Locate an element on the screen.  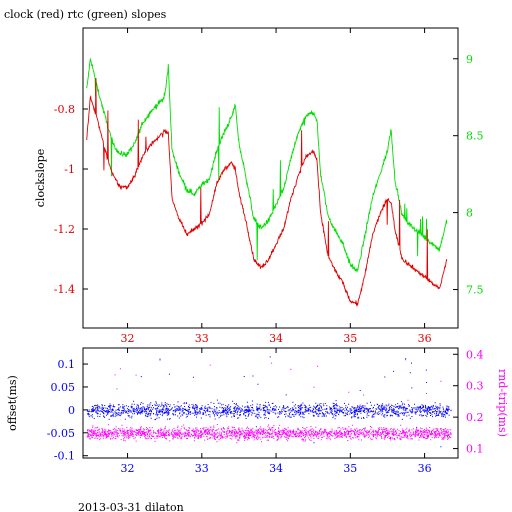
bottom-y-ticks: 0.1 0.05 0 -0.05 -0.1 is located at coordinates (67, 410).